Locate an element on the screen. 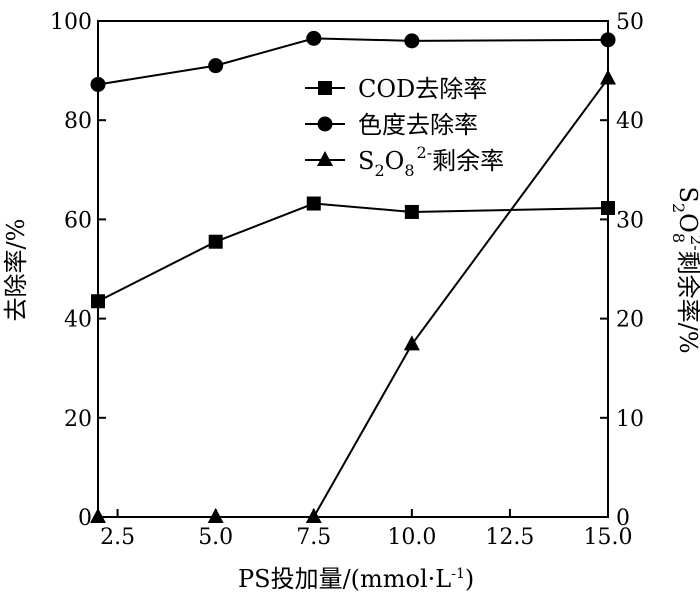  legend-label-color: 色度去除率 is located at coordinates (418, 125).